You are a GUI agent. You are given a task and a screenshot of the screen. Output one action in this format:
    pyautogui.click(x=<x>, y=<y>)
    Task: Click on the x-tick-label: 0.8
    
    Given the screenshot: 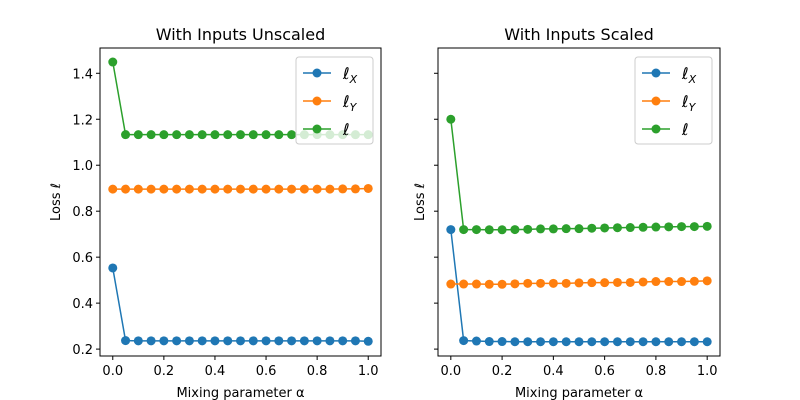 What is the action you would take?
    pyautogui.click(x=656, y=371)
    